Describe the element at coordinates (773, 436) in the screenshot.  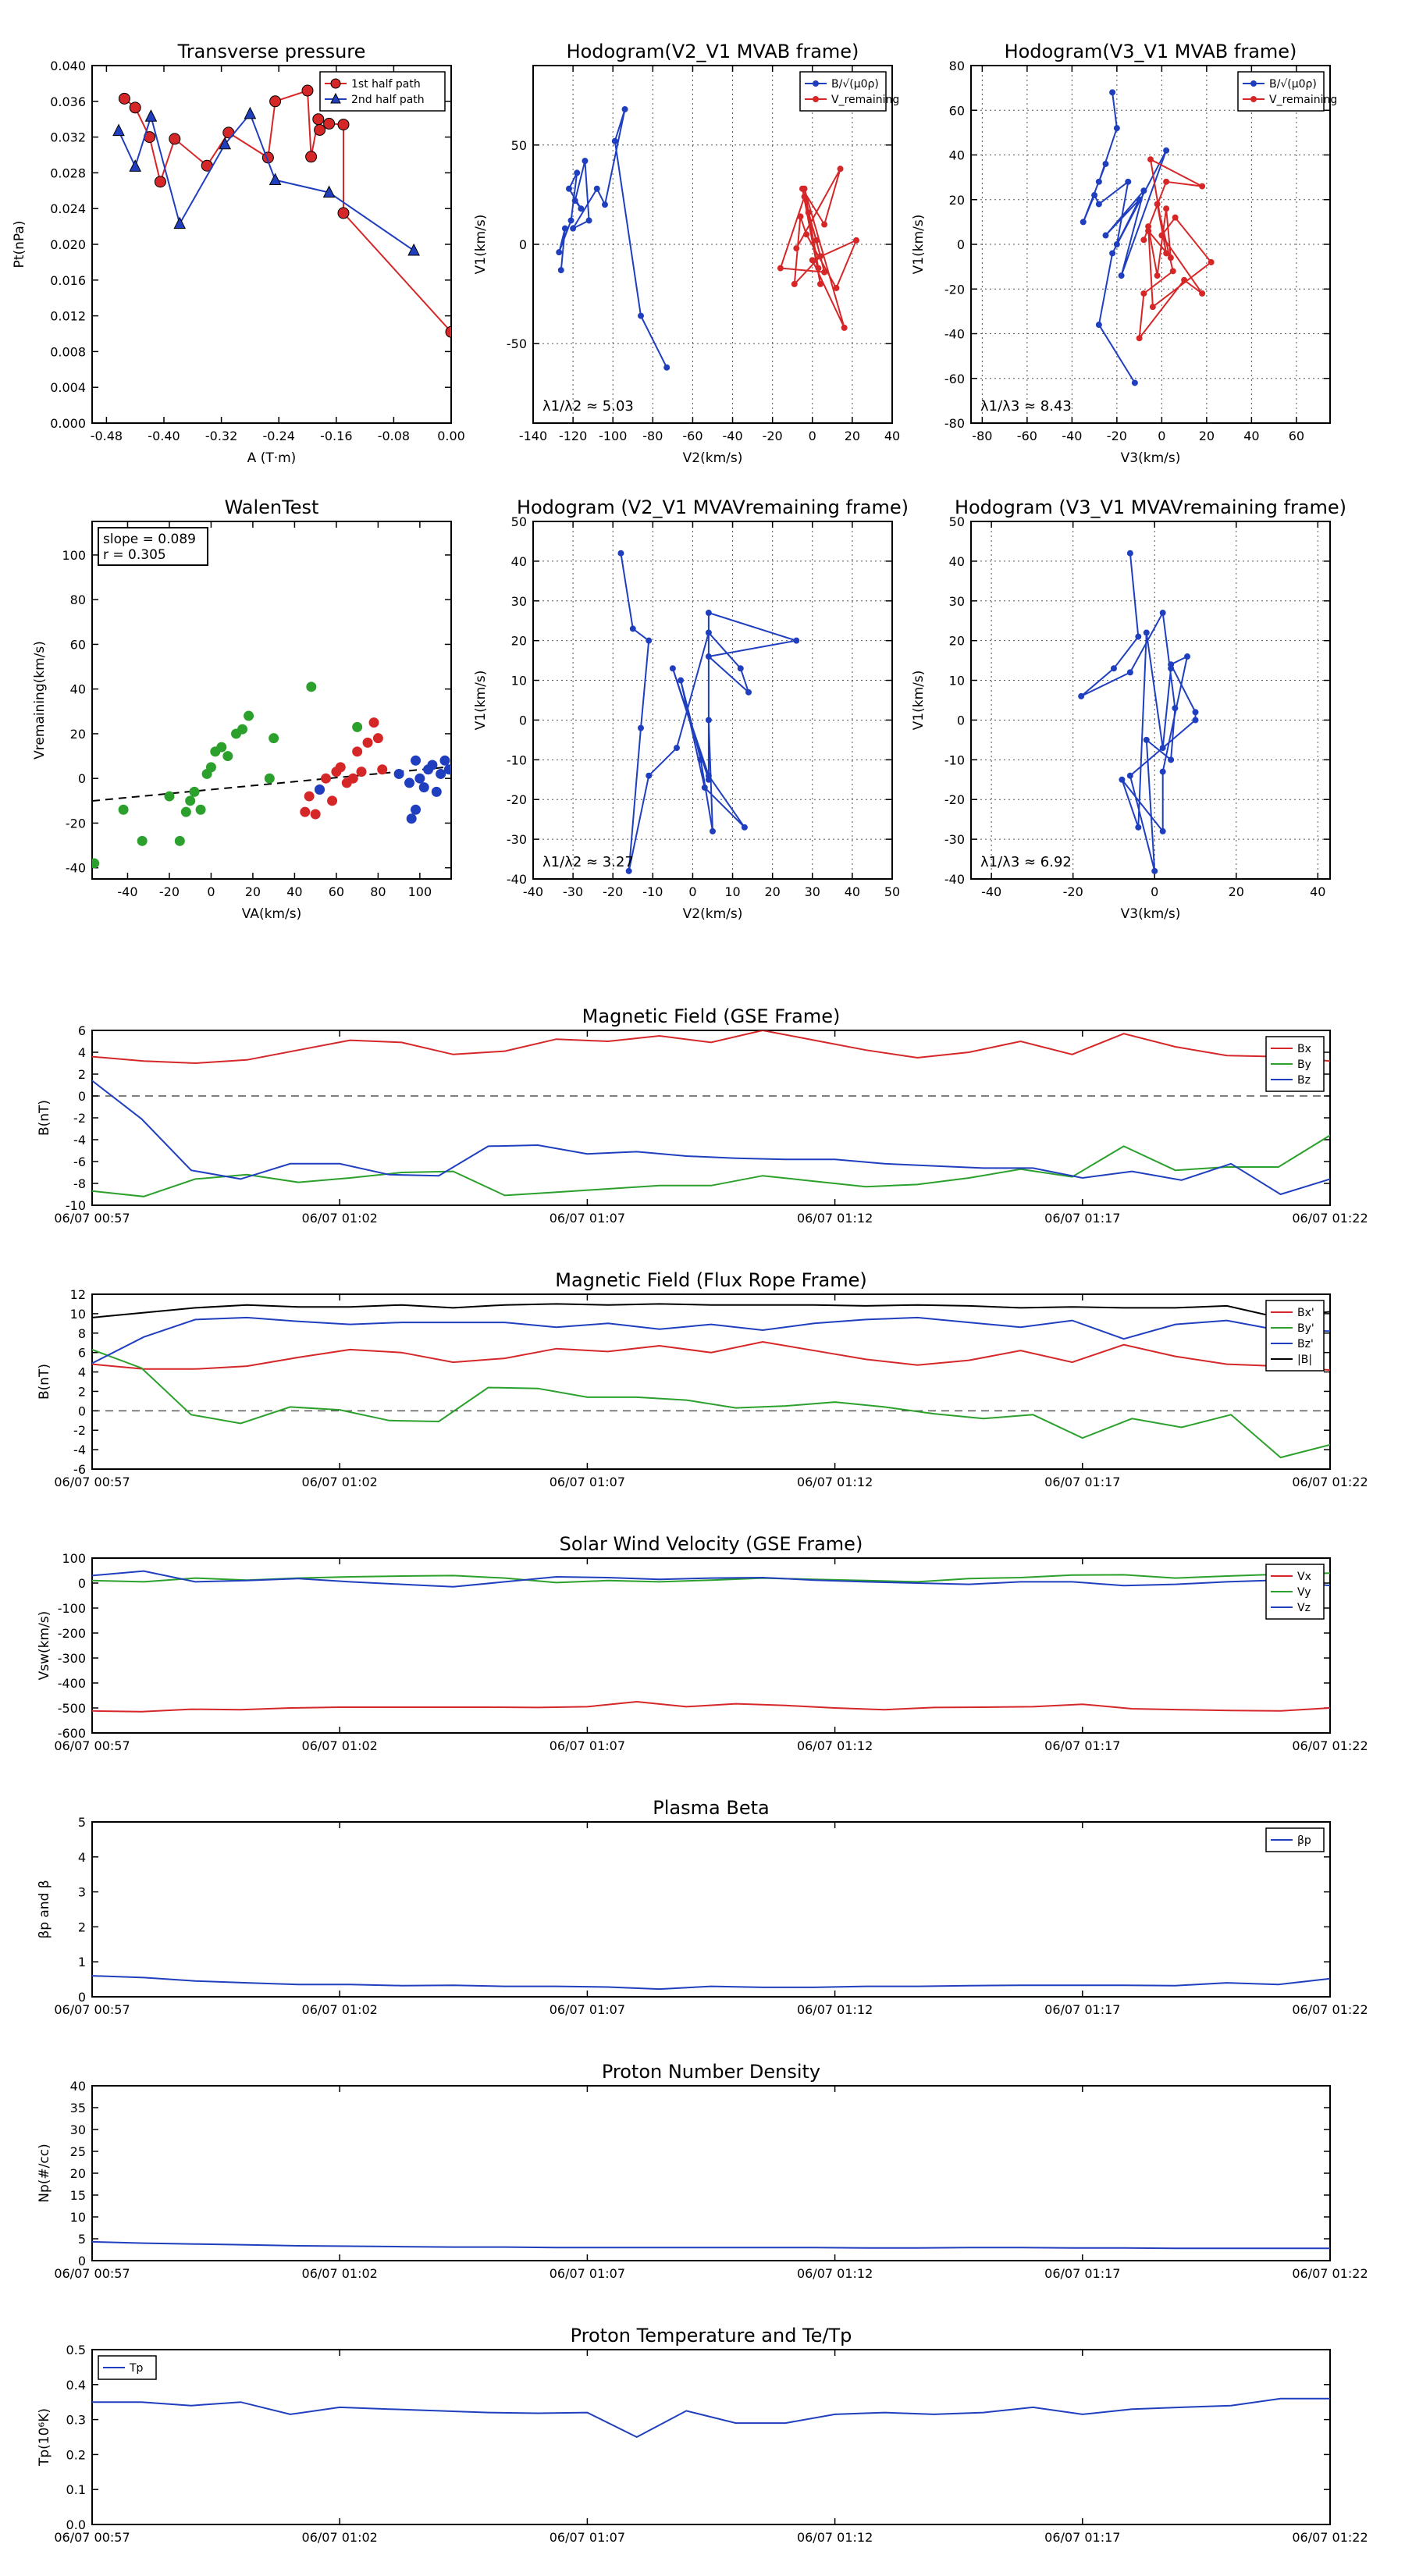
I see `x-tick-label: -20` at that location.